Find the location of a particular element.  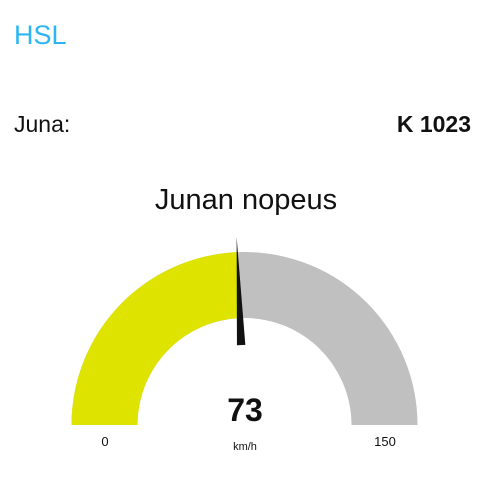

gauge-value: 73 is located at coordinates (245, 410).